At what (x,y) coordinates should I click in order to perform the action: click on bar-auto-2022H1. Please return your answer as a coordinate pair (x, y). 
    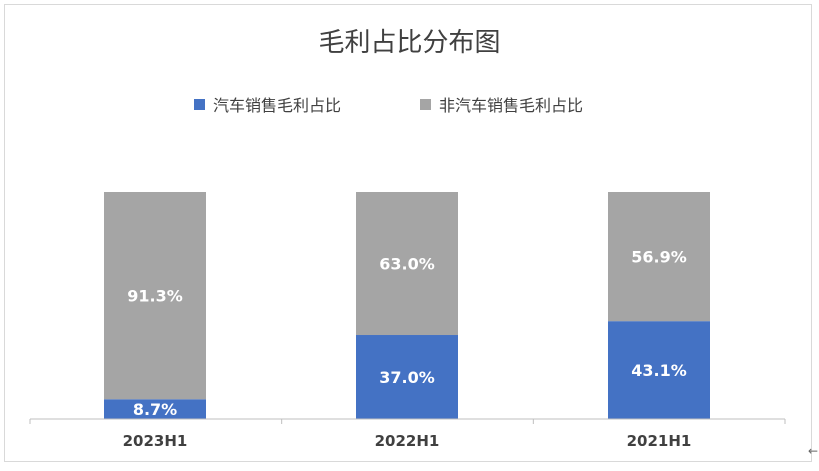
    Looking at the image, I should click on (407, 377).